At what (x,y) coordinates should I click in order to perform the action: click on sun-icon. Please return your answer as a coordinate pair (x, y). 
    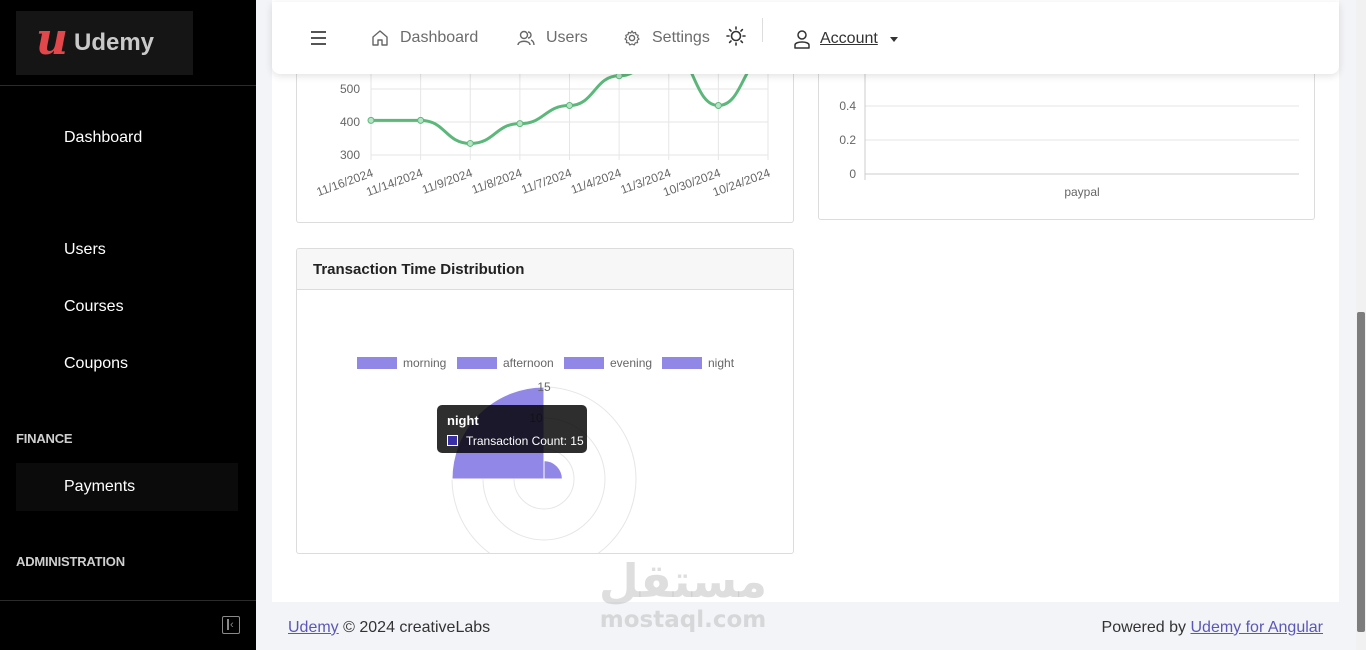
    Looking at the image, I should click on (736, 36).